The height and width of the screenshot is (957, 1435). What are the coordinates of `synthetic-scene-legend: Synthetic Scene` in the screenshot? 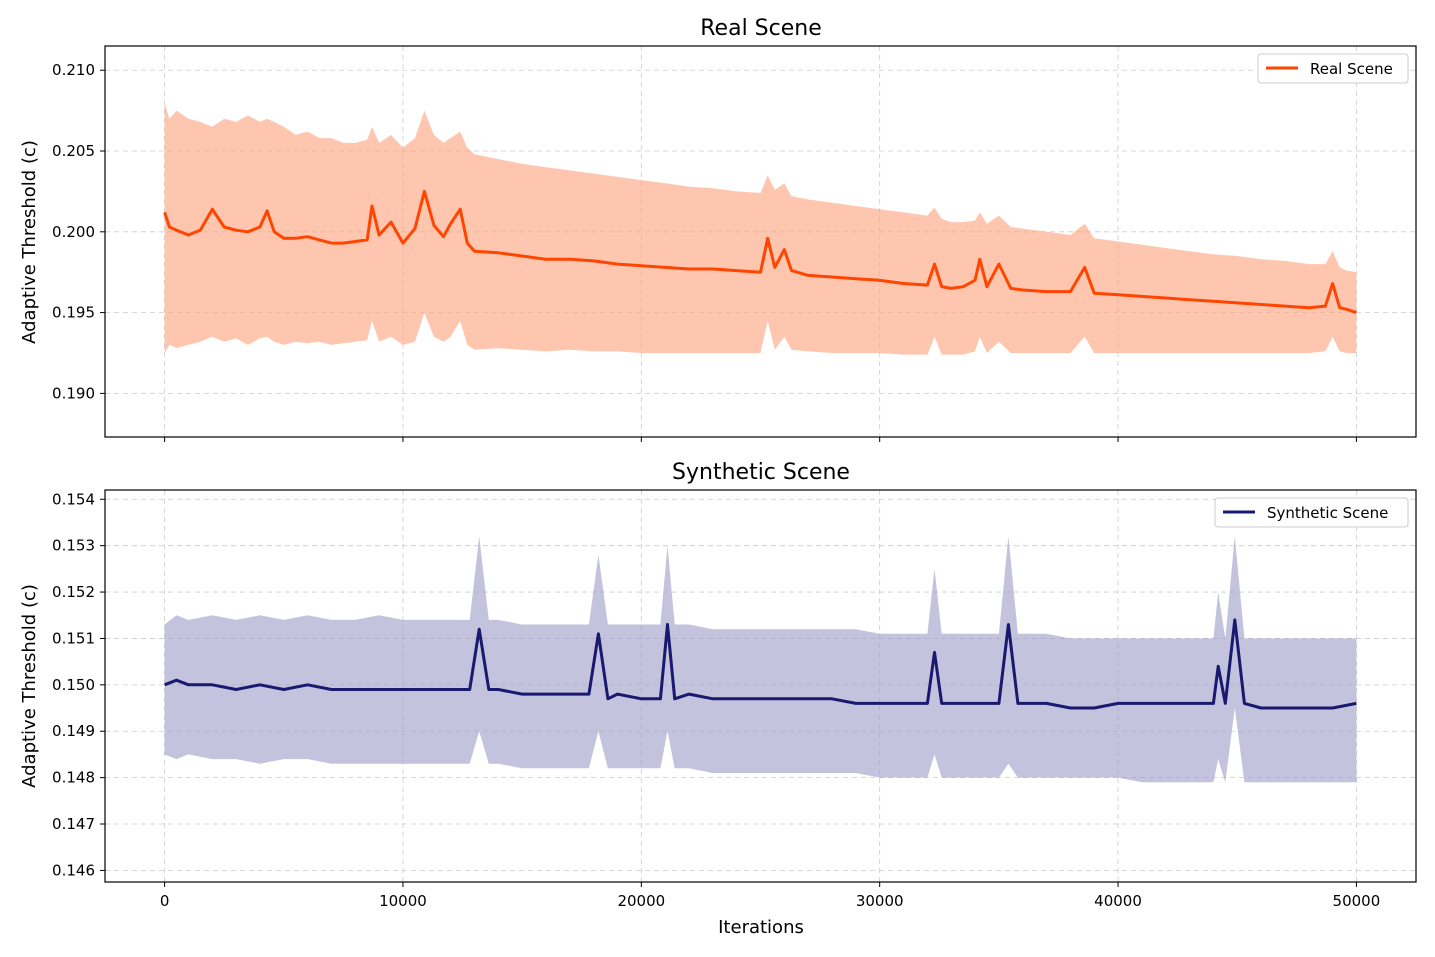 It's located at (1311, 512).